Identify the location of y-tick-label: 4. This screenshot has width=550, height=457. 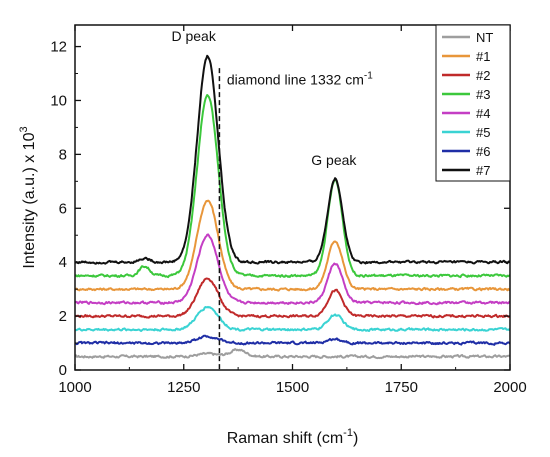
(63, 262).